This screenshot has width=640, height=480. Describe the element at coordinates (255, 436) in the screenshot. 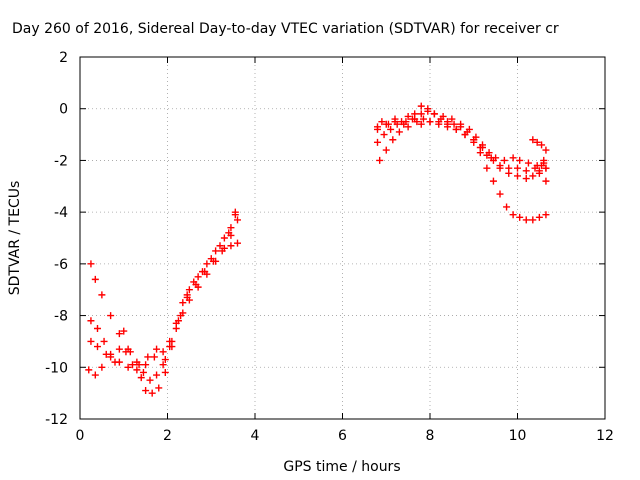

I see `x-tick-label: 4` at that location.